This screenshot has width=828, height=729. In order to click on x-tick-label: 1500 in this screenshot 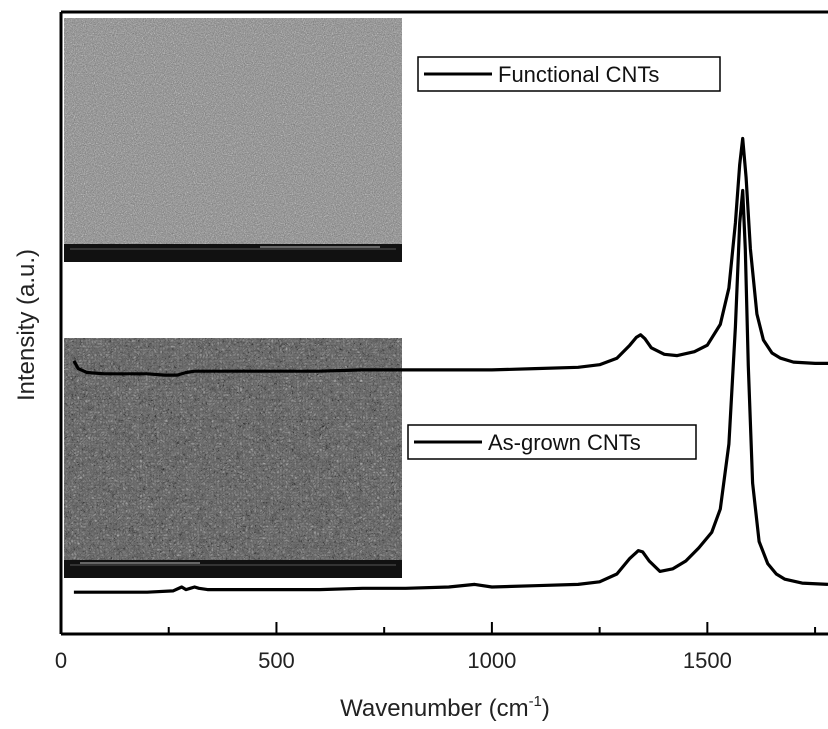, I will do `click(707, 660)`.